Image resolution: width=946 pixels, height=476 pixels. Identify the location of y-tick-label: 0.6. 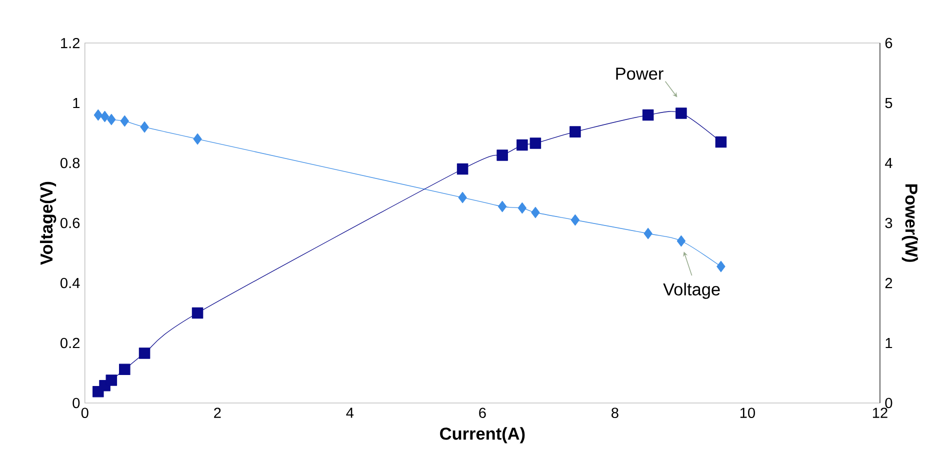
(70, 223).